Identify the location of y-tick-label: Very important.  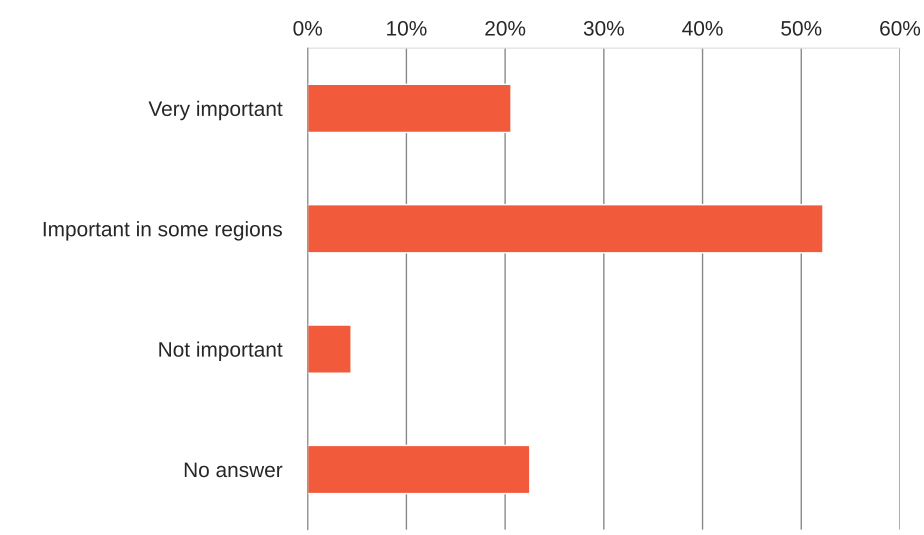
(215, 110).